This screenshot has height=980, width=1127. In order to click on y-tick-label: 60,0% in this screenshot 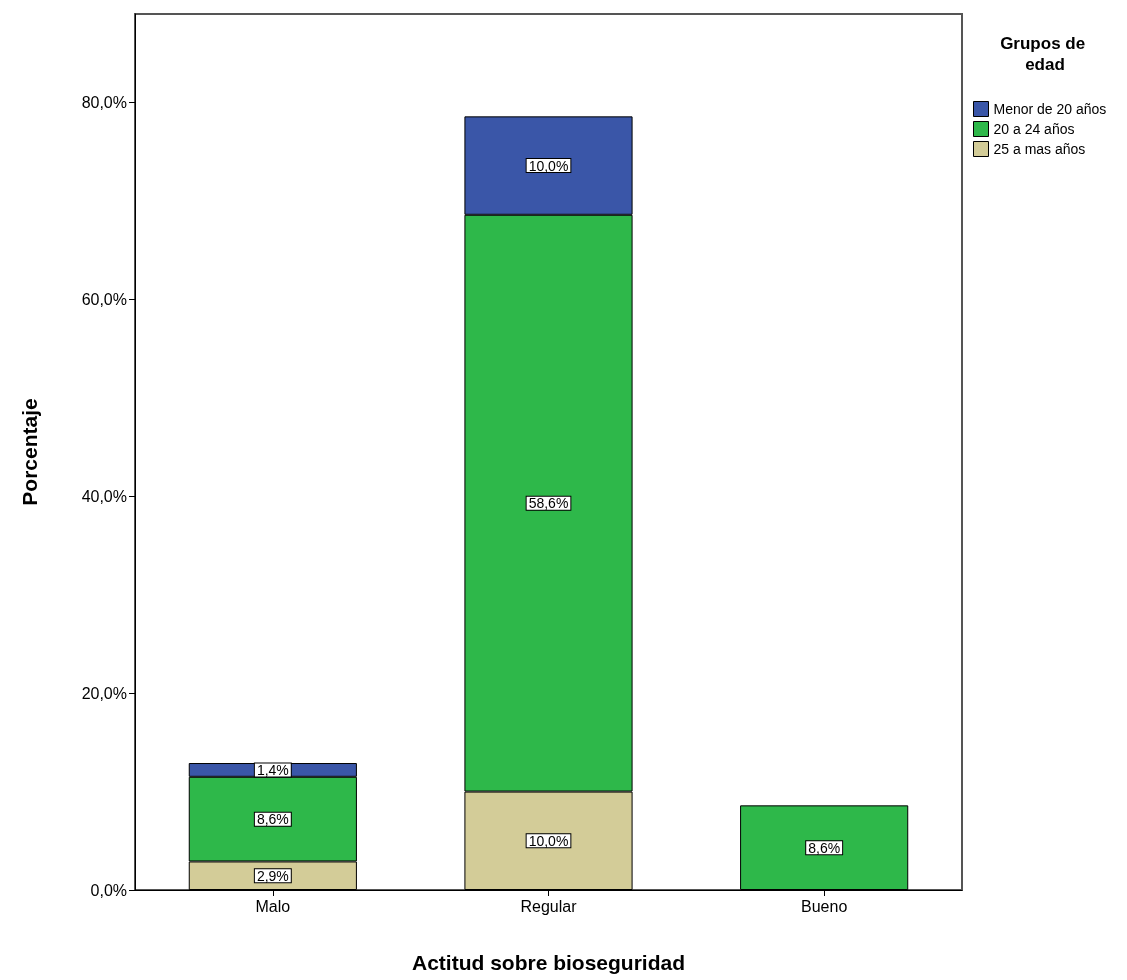, I will do `click(104, 299)`.